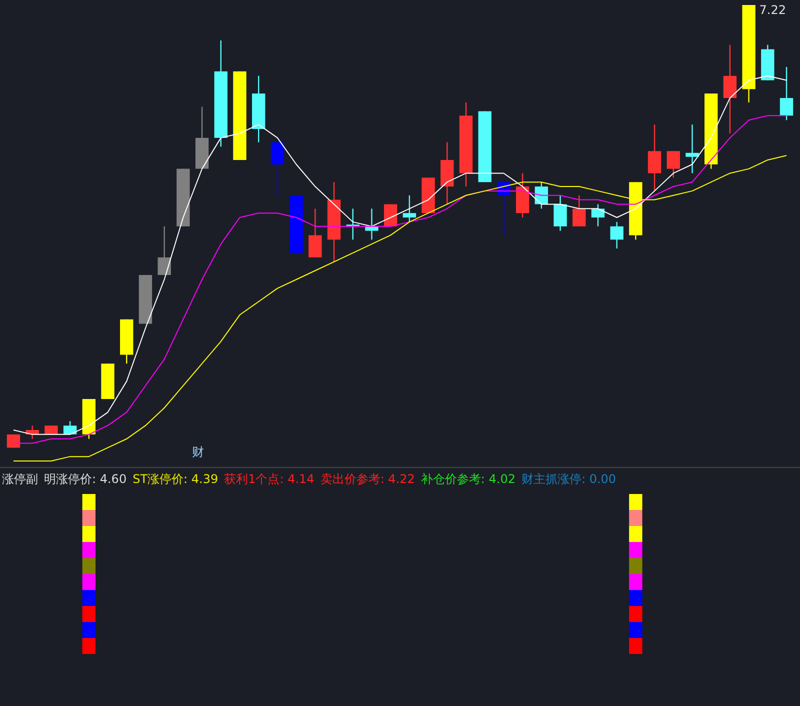 Image resolution: width=800 pixels, height=706 pixels. I want to click on annotation: 财, so click(198, 452).